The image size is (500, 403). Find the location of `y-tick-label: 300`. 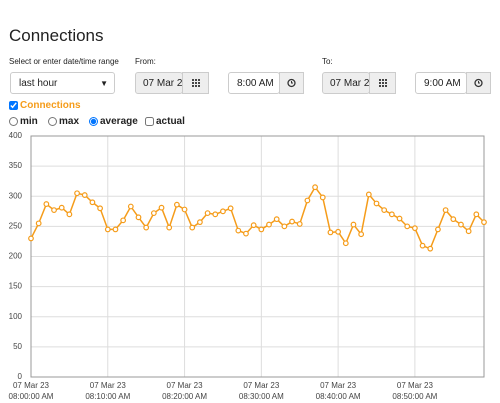

y-tick-label: 300 is located at coordinates (16, 195).